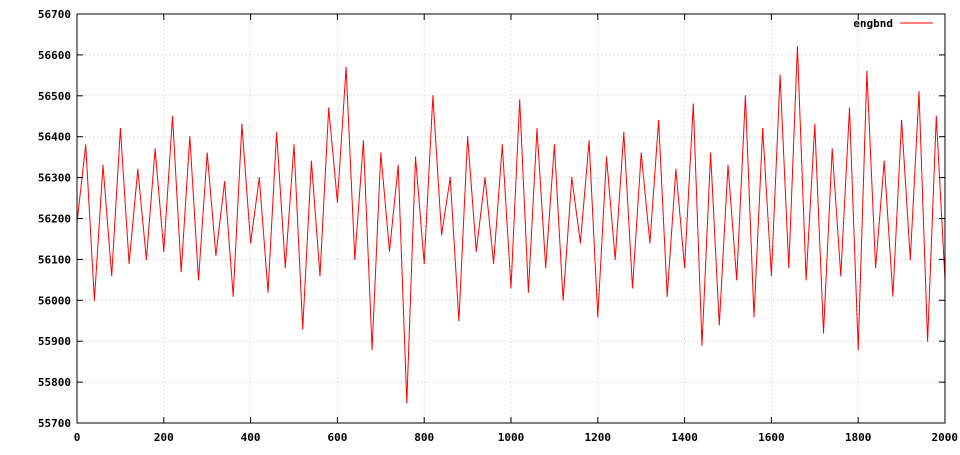 This screenshot has width=960, height=455. Describe the element at coordinates (945, 437) in the screenshot. I see `x-tick-label: 2000` at that location.